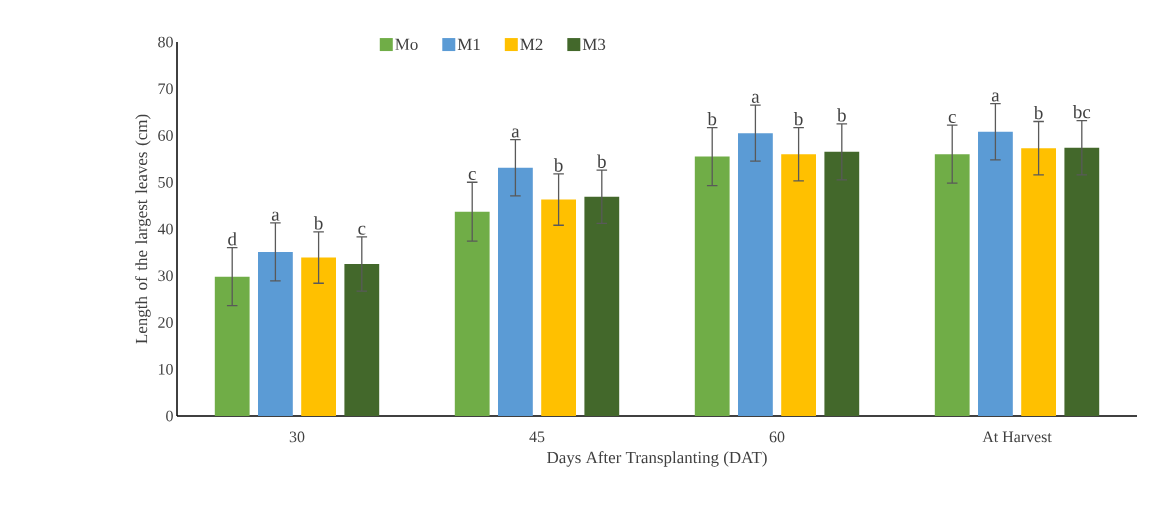  I want to click on y-tick-label: 70, so click(165, 89).